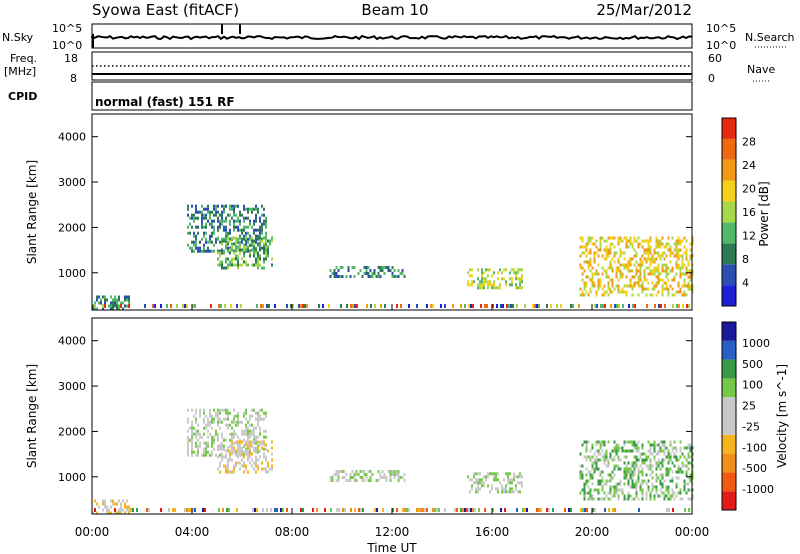 The width and height of the screenshot is (800, 554). Describe the element at coordinates (729, 425) in the screenshot. I see `velocity-colorbar-segment` at that location.